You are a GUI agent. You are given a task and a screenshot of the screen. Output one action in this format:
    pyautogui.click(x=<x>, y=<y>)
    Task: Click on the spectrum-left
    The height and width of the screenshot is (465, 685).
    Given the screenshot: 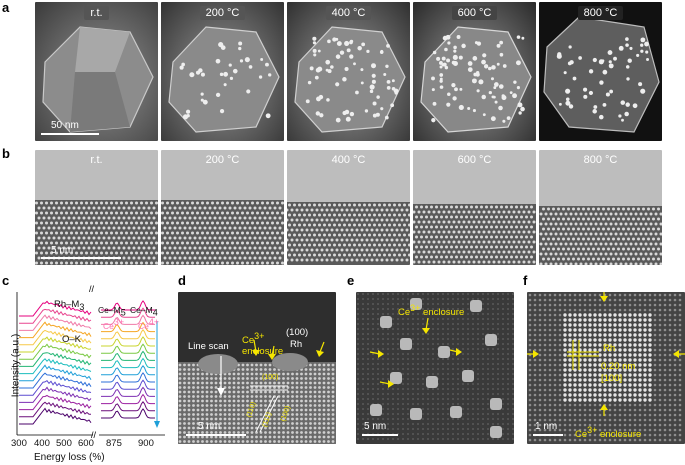 What is the action you would take?
    pyautogui.click(x=55, y=416)
    